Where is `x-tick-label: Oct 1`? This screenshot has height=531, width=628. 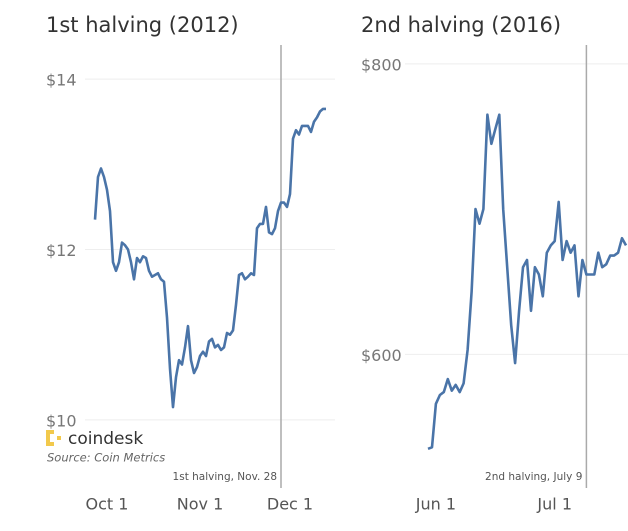
x-tick-label: Oct 1 is located at coordinates (107, 504).